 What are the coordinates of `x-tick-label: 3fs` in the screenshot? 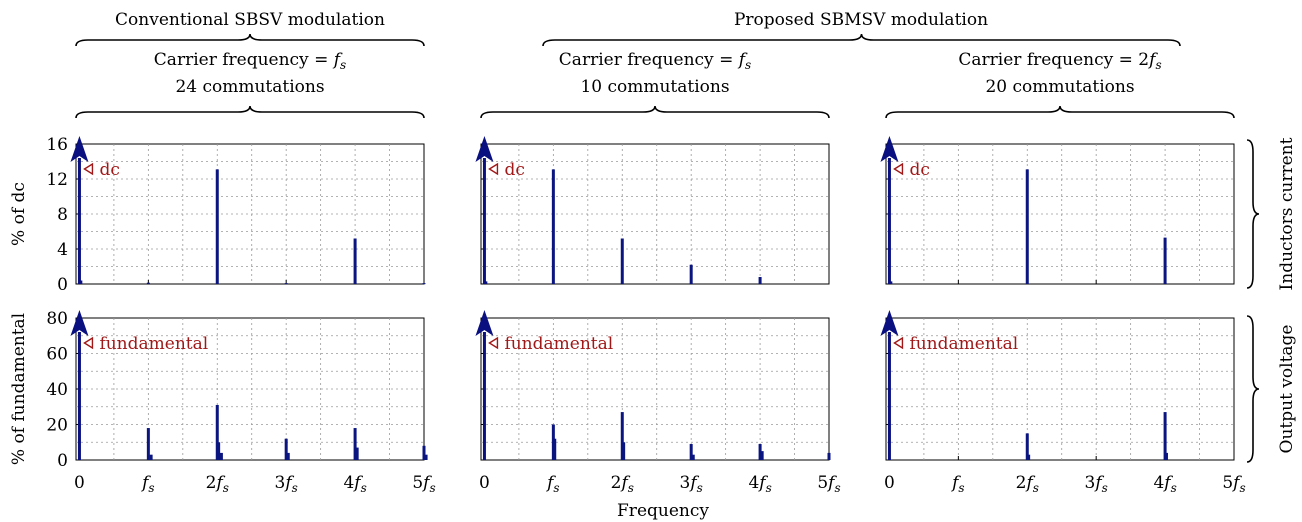 It's located at (286, 484).